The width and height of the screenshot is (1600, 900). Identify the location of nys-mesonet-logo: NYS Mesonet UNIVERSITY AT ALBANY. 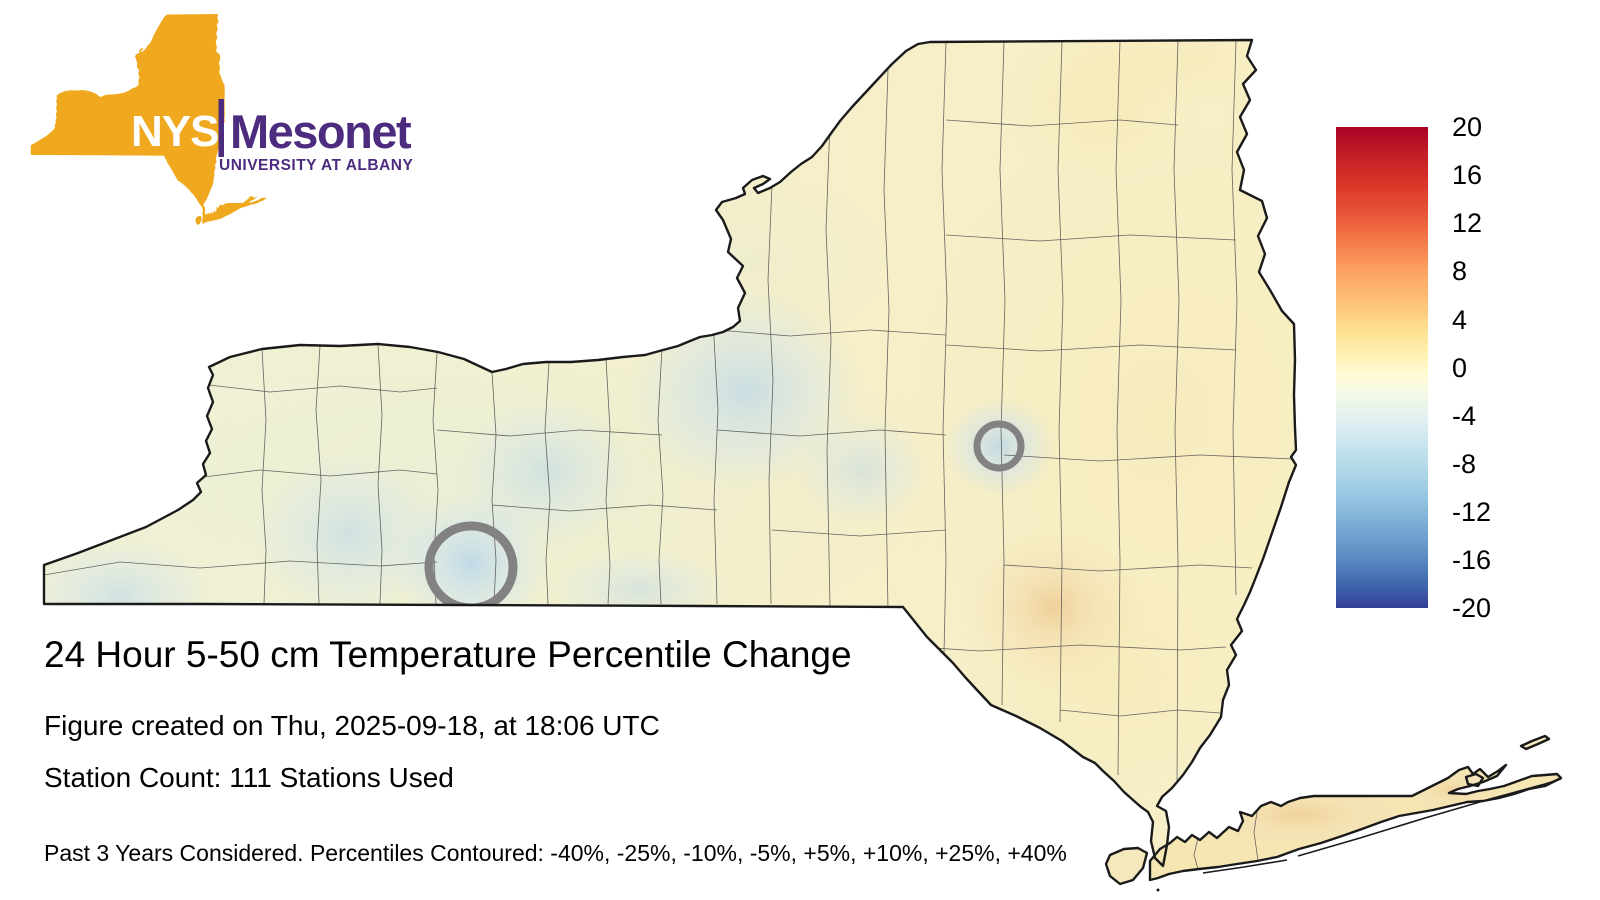
(221, 119).